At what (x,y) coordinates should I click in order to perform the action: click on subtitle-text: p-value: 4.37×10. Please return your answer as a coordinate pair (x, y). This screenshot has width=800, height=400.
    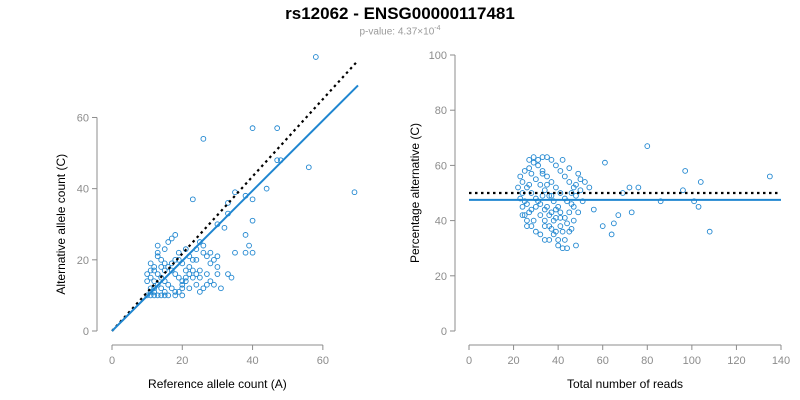
    Looking at the image, I should click on (397, 32).